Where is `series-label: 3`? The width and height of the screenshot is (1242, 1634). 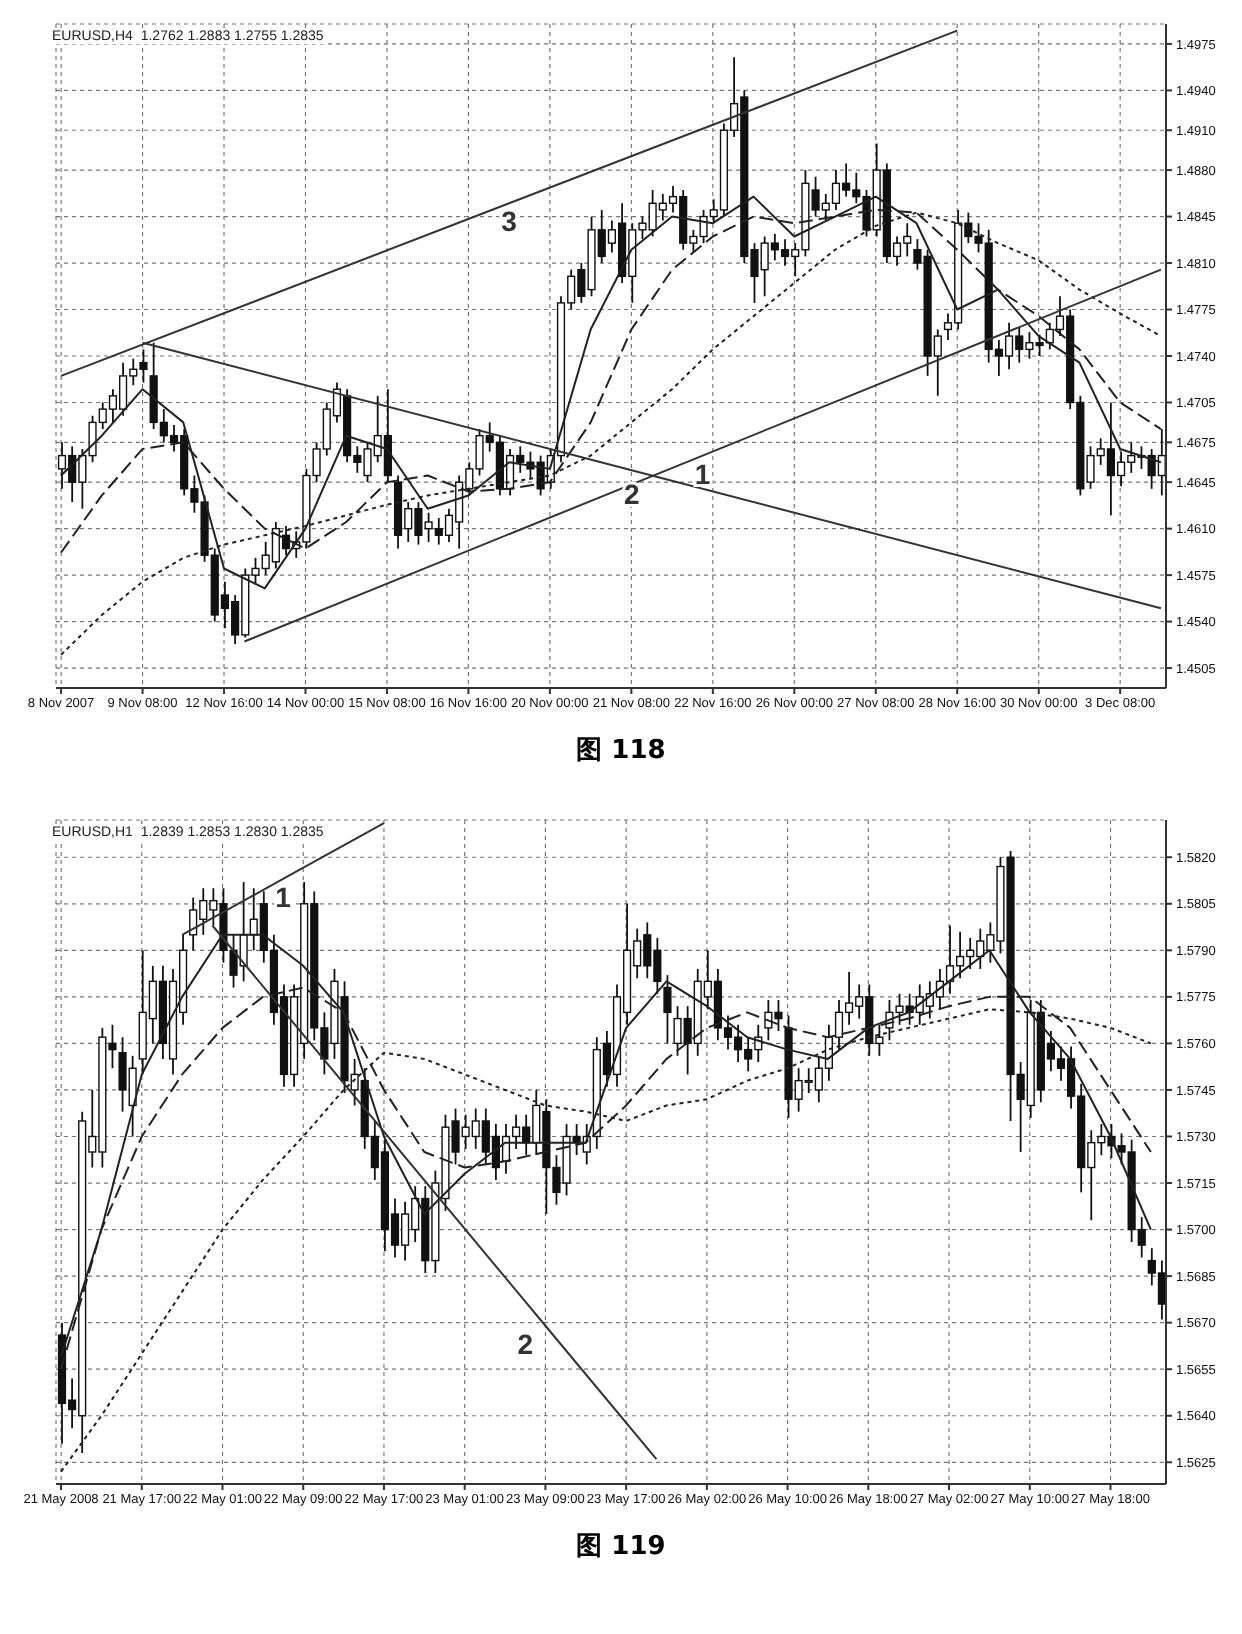
series-label: 3 is located at coordinates (509, 221).